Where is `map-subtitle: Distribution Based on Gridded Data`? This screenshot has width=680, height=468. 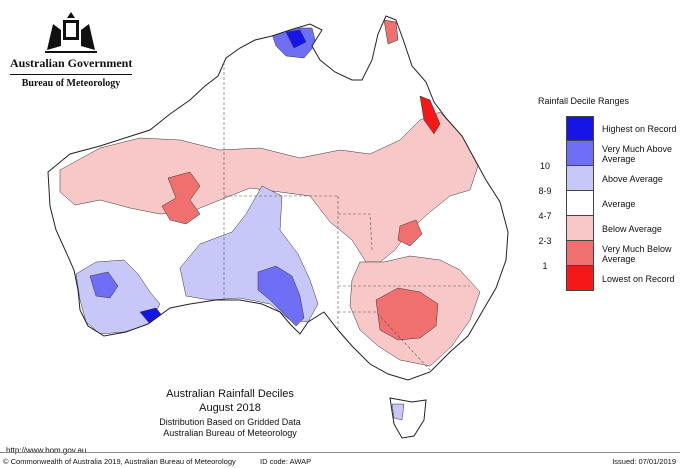 map-subtitle: Distribution Based on Gridded Data is located at coordinates (230, 422).